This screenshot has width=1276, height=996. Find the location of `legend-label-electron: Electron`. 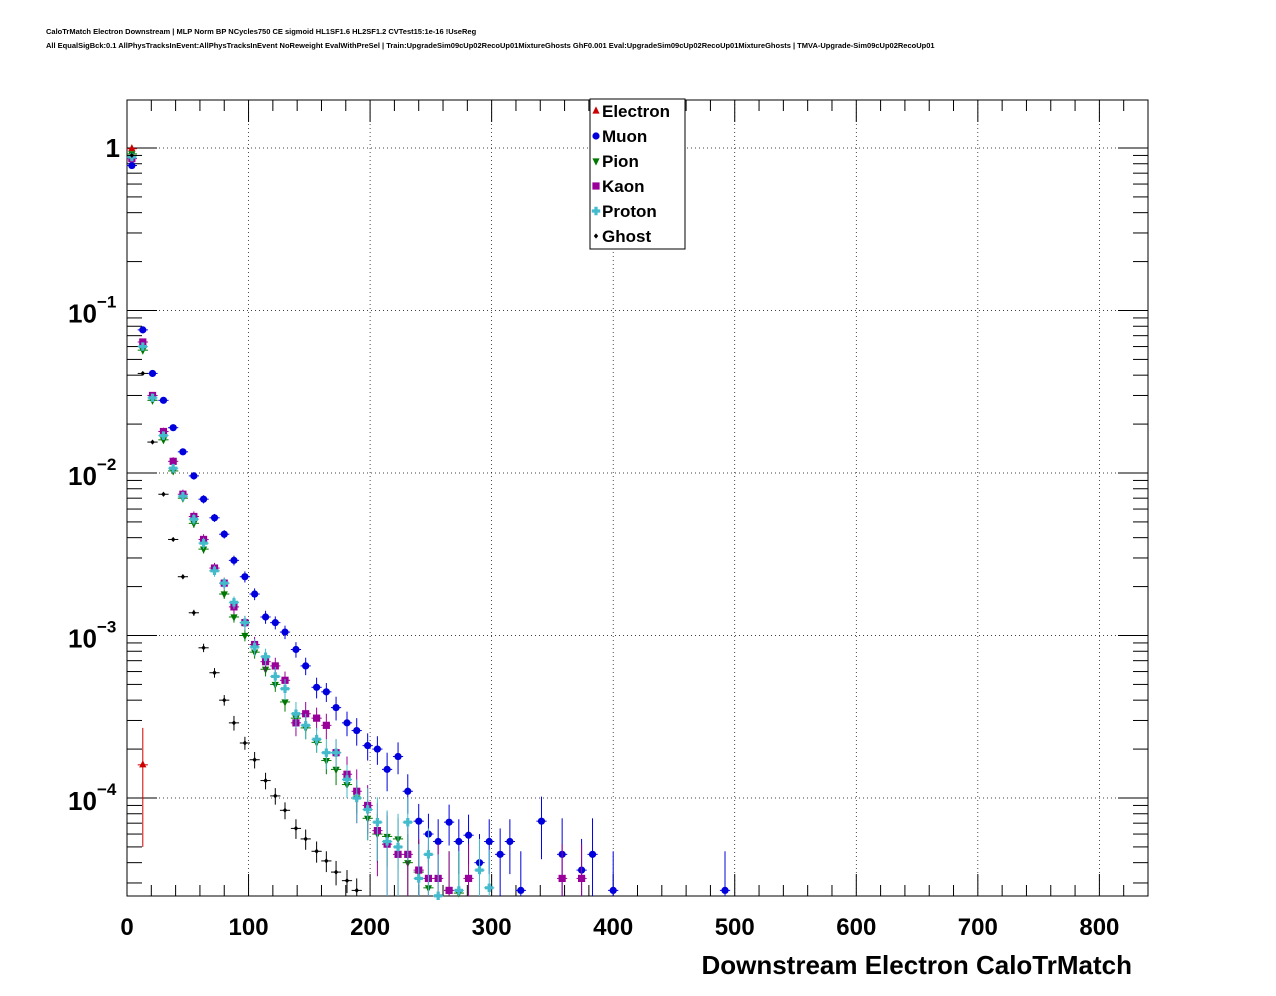

legend-label-electron: Electron is located at coordinates (636, 111).